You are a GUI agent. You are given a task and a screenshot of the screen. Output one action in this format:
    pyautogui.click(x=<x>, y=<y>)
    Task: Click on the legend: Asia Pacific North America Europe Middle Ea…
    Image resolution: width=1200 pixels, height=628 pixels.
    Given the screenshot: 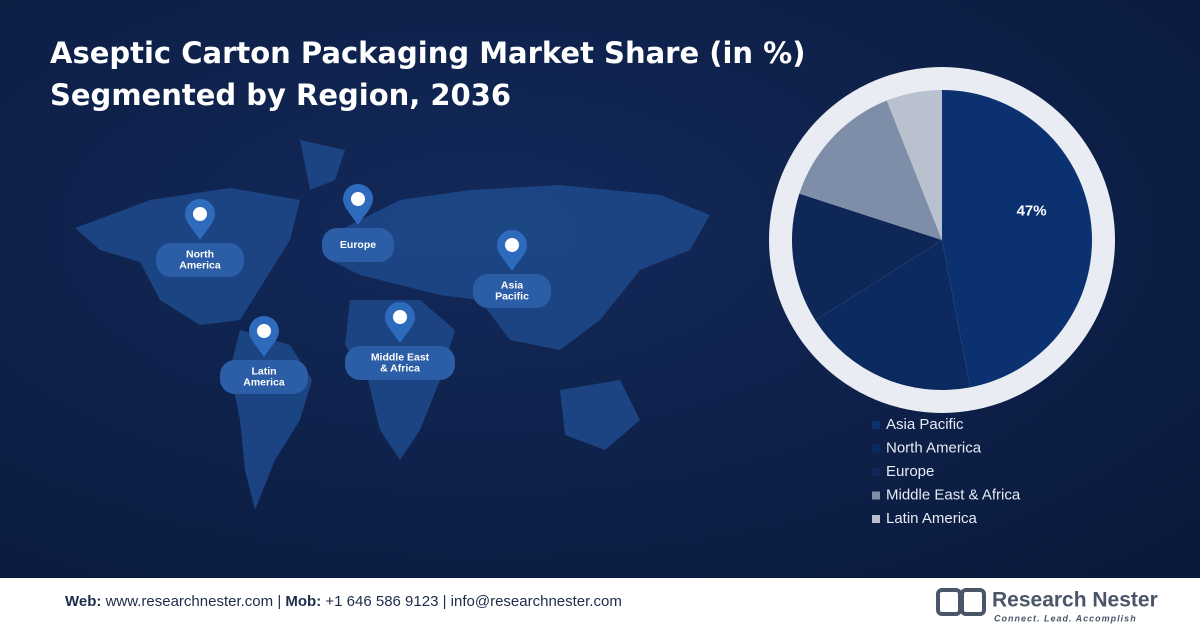 What is the action you would take?
    pyautogui.click(x=946, y=471)
    